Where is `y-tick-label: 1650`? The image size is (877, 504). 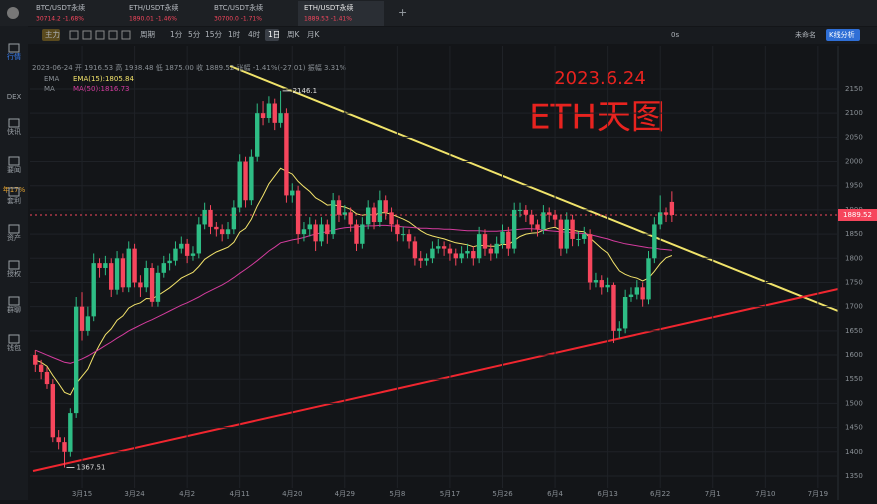 y-tick-label: 1650 is located at coordinates (854, 331).